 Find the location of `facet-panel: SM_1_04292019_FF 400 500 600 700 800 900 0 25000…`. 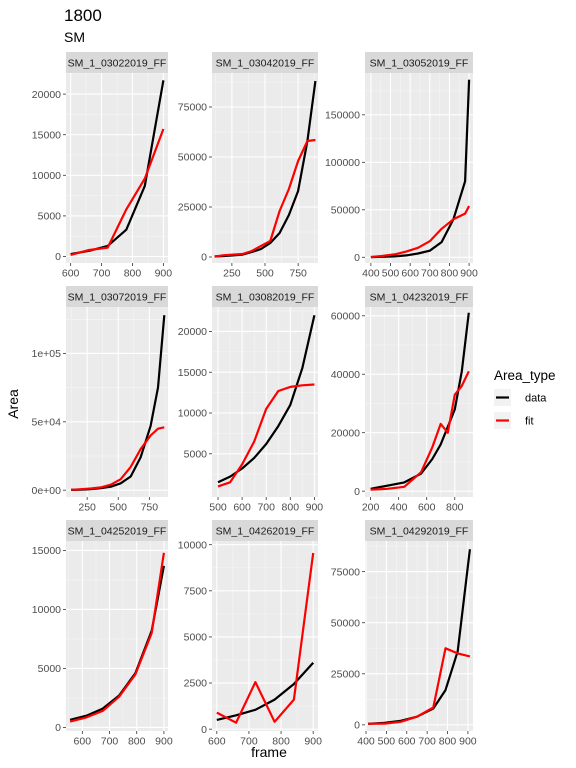

facet-panel: SM_1_04292019_FF 400 500 600 700 800 900 0 25000… is located at coordinates (404, 634).